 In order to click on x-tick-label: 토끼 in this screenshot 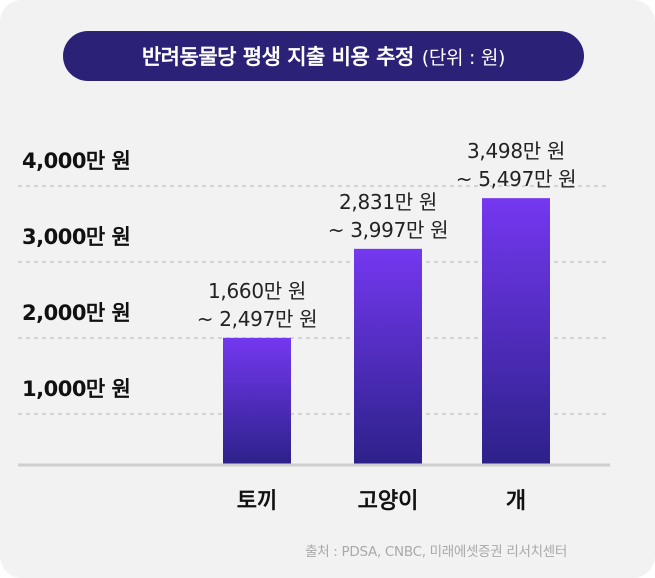, I will do `click(257, 501)`.